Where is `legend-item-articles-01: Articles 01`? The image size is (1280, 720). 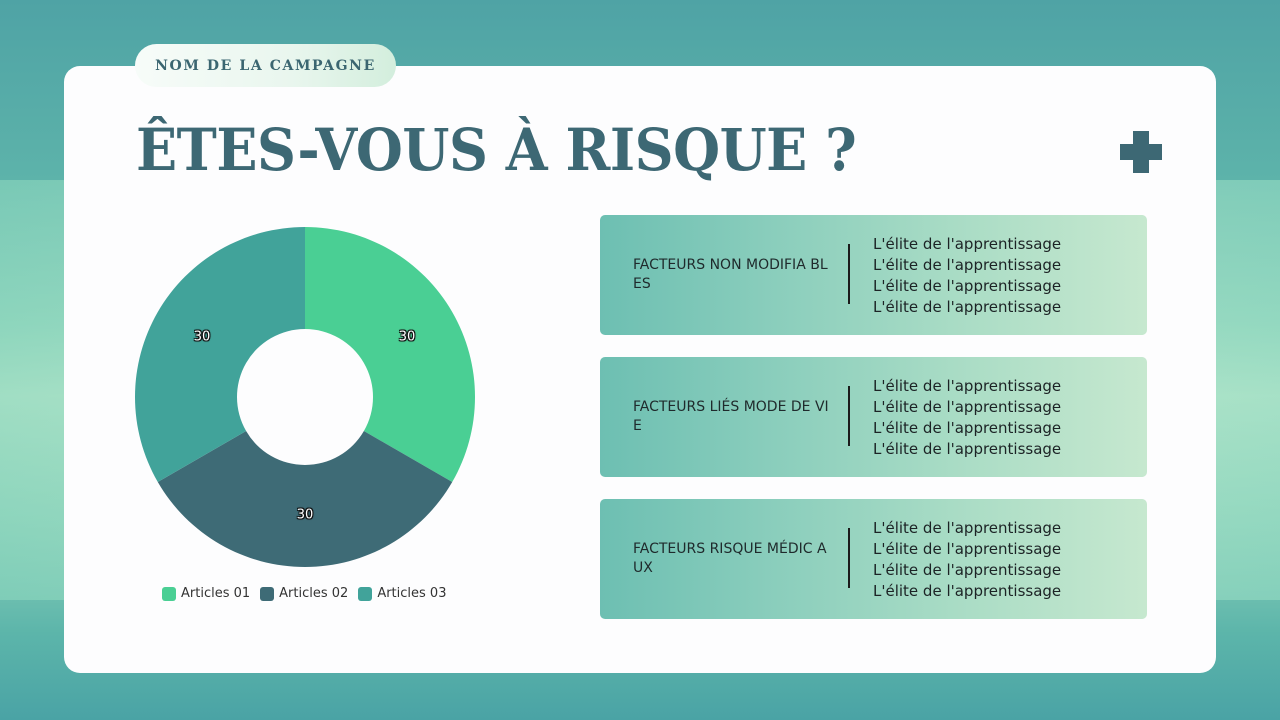
legend-item-articles-01: Articles 01 is located at coordinates (206, 593).